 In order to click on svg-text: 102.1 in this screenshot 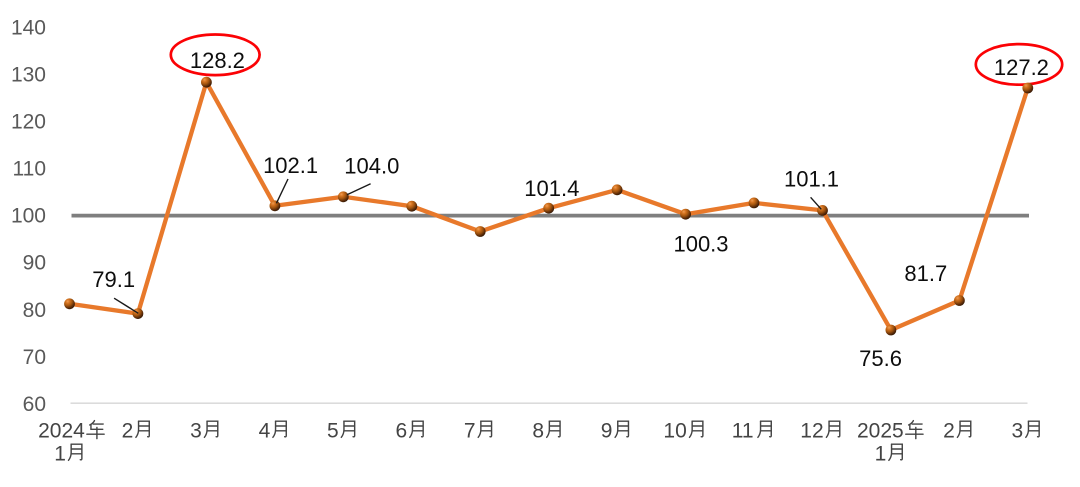, I will do `click(290, 165)`.